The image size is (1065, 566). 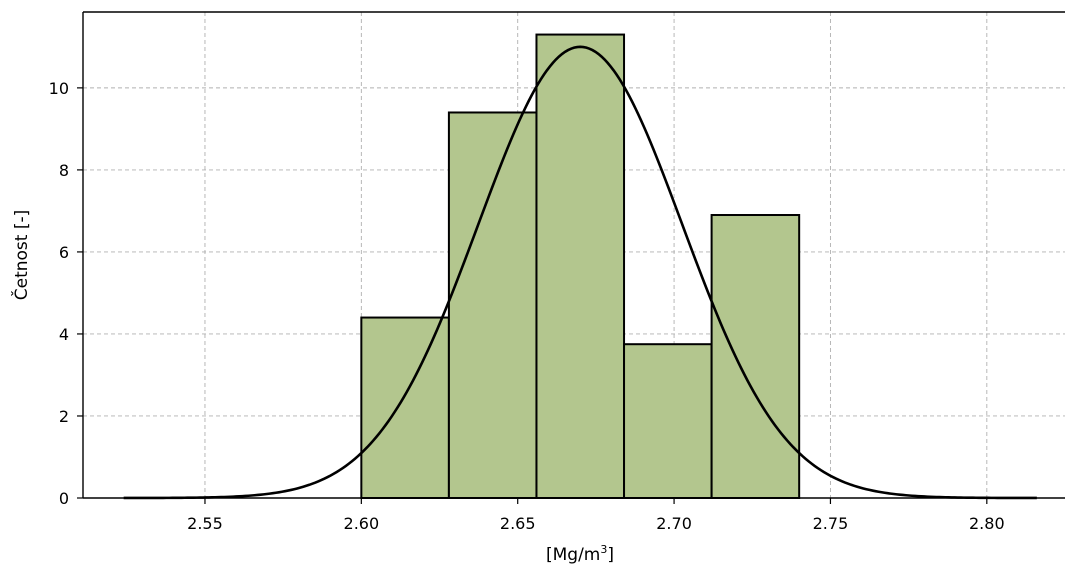 I want to click on y-tick-label: 8, so click(x=64, y=170).